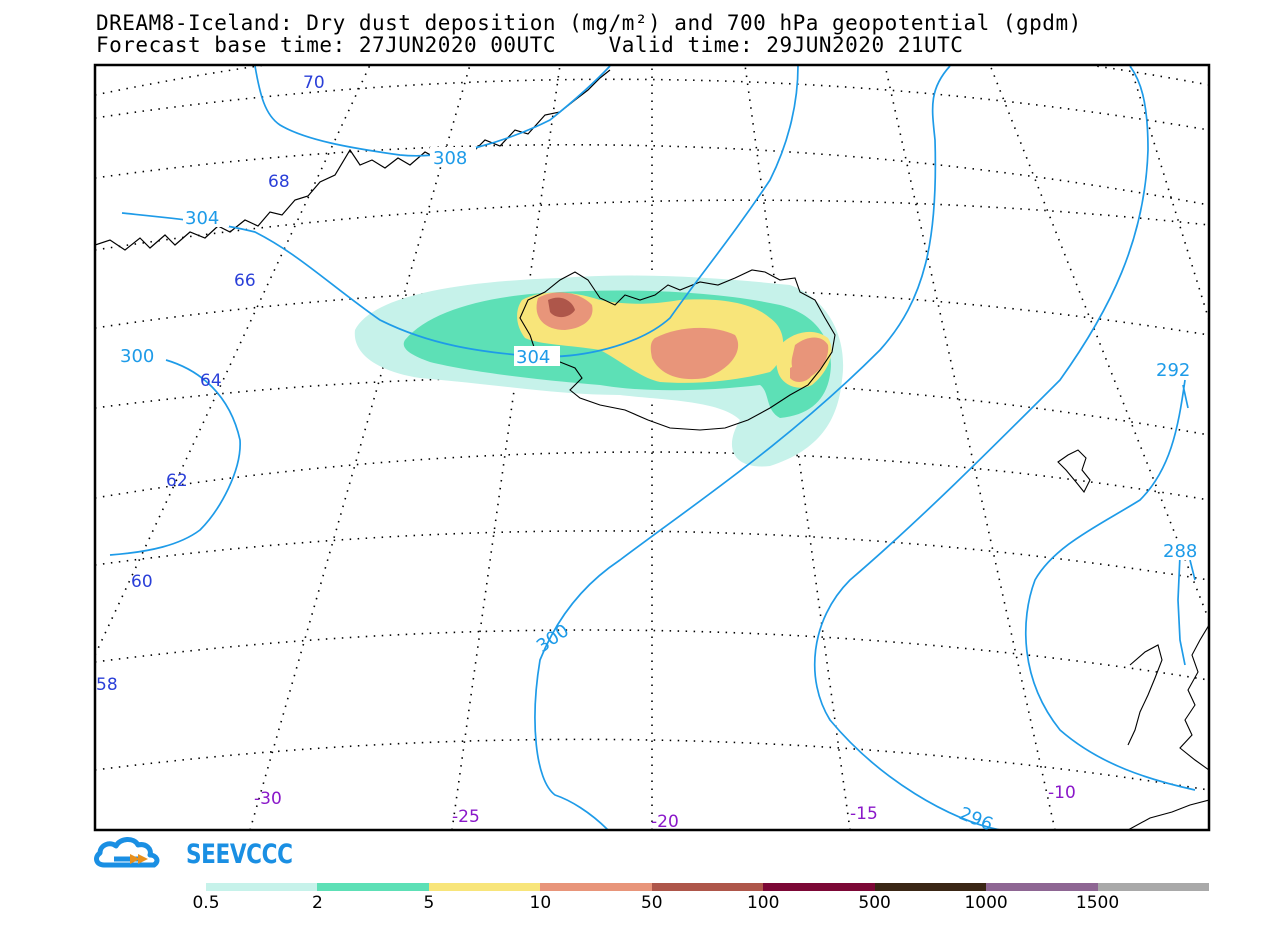  I want to click on colorbar-label: 100, so click(763, 903).